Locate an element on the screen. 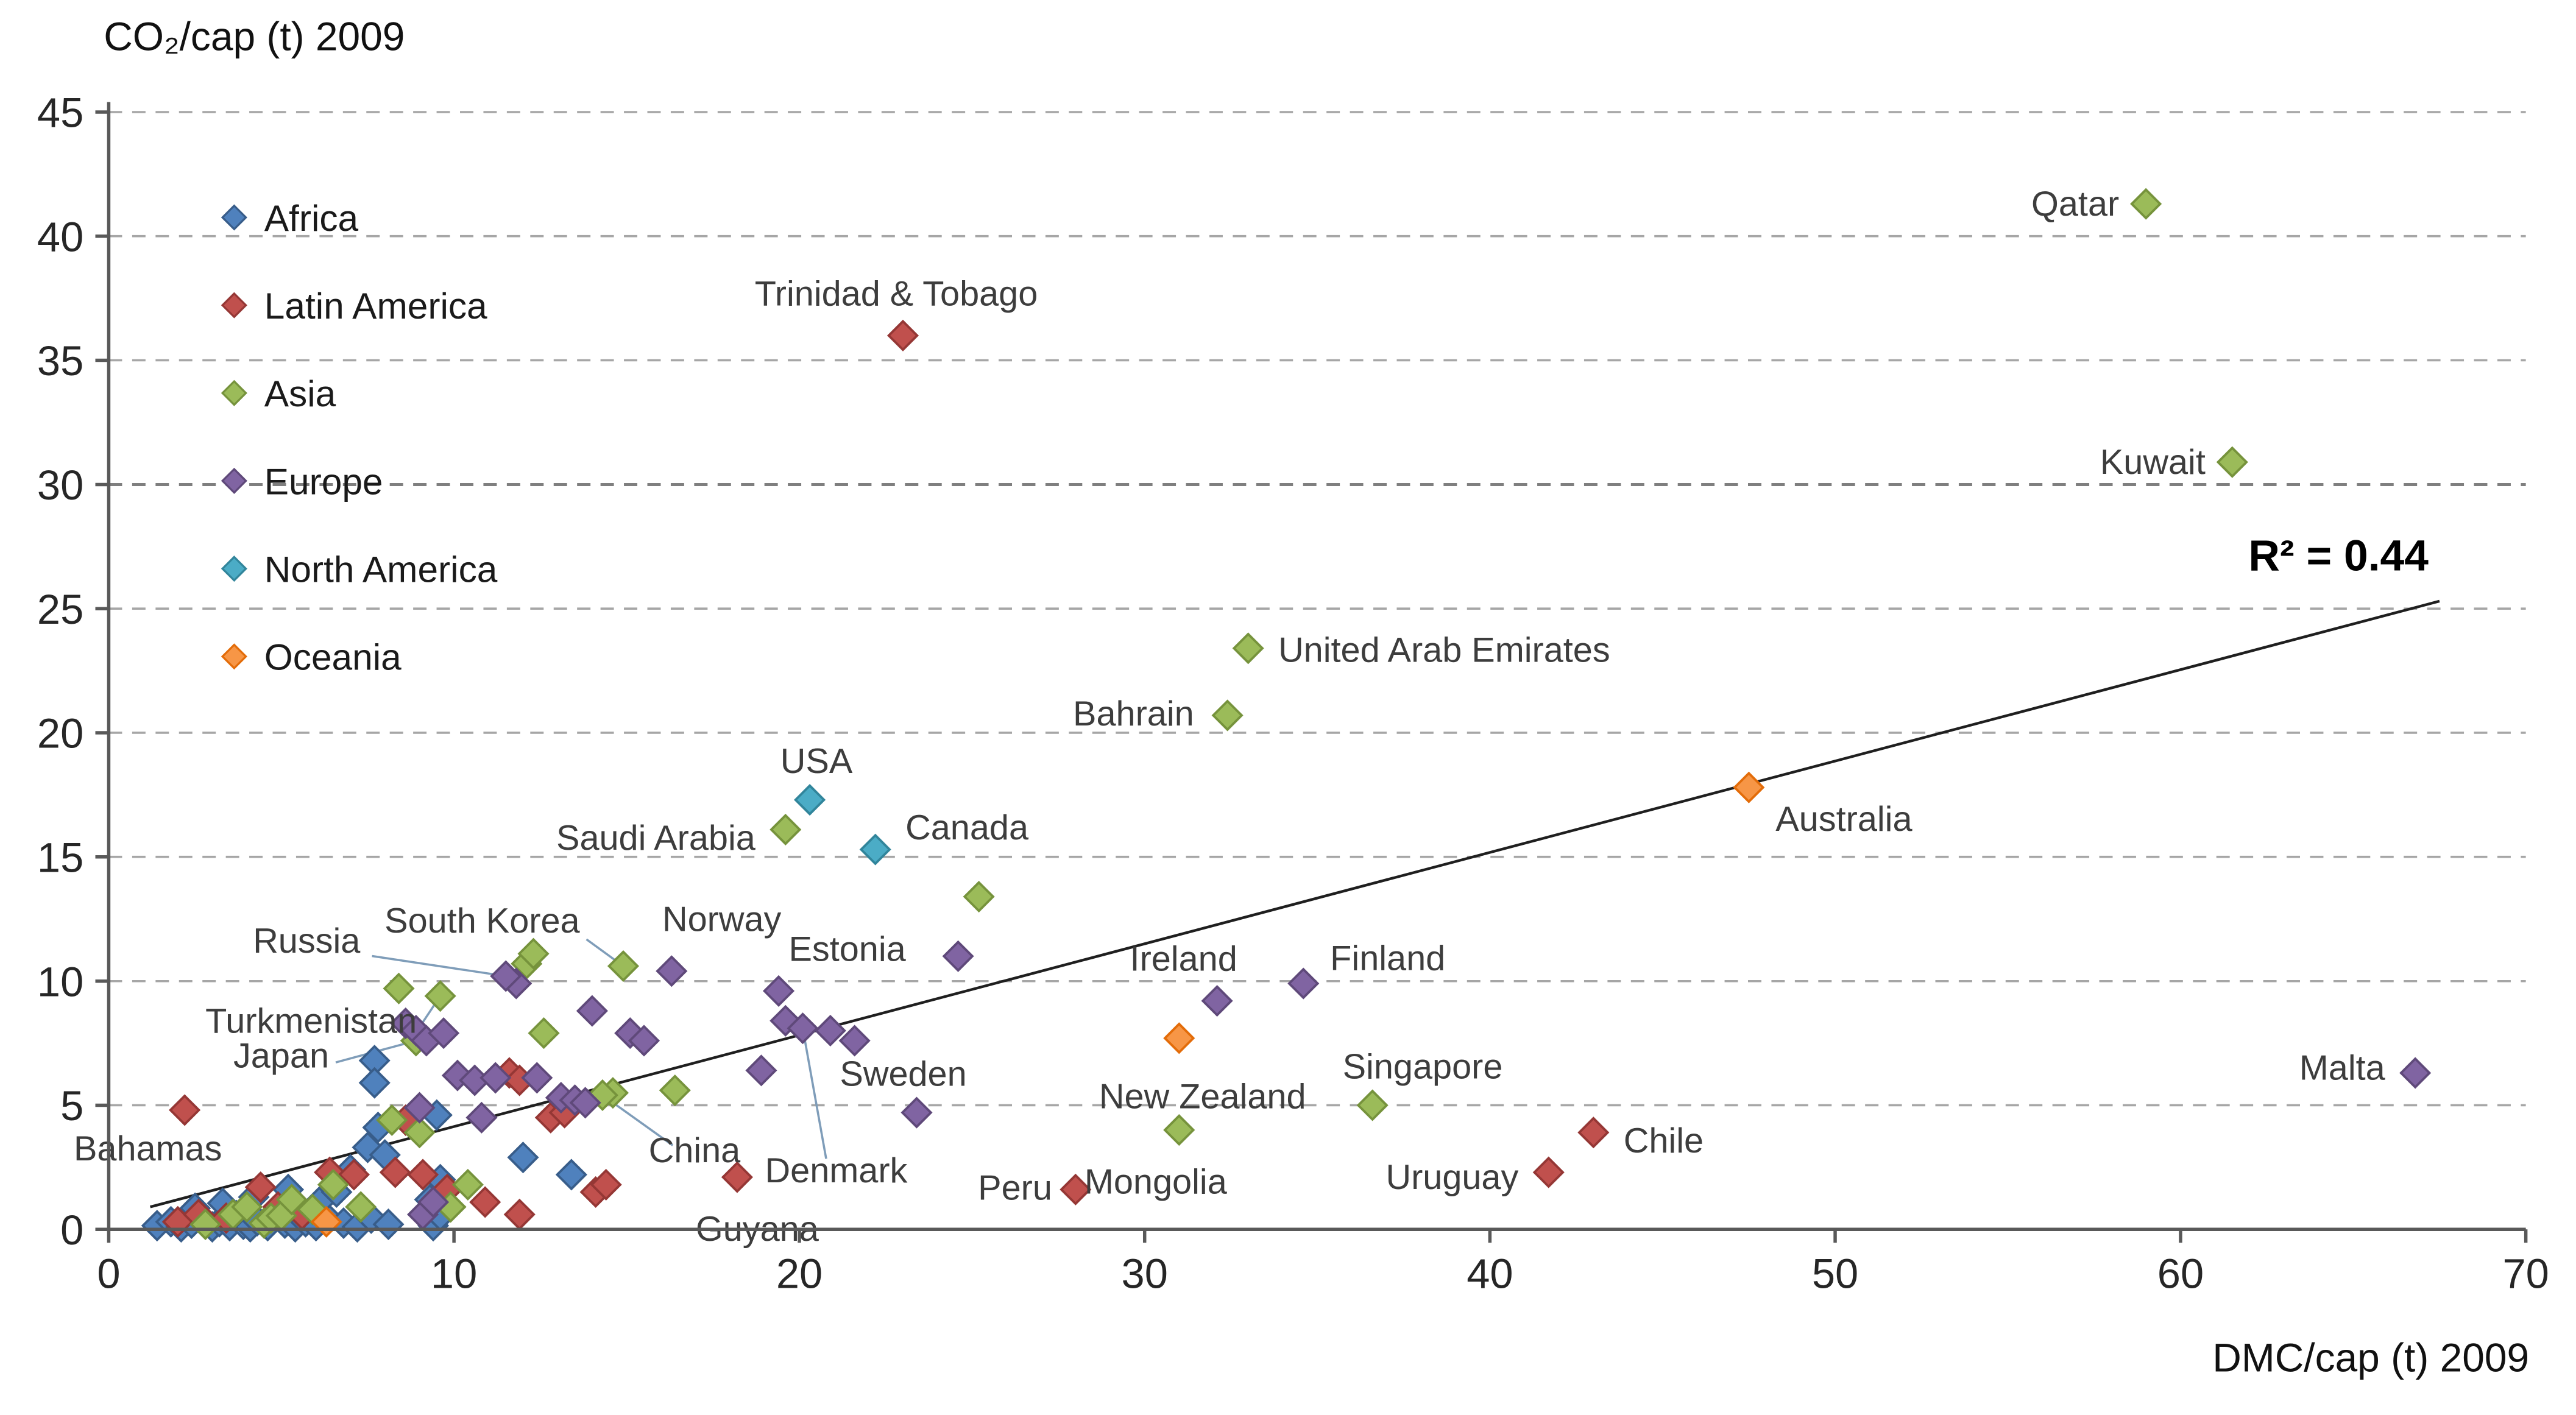 The width and height of the screenshot is (2576, 1415). data-point-russia is located at coordinates (506, 976).